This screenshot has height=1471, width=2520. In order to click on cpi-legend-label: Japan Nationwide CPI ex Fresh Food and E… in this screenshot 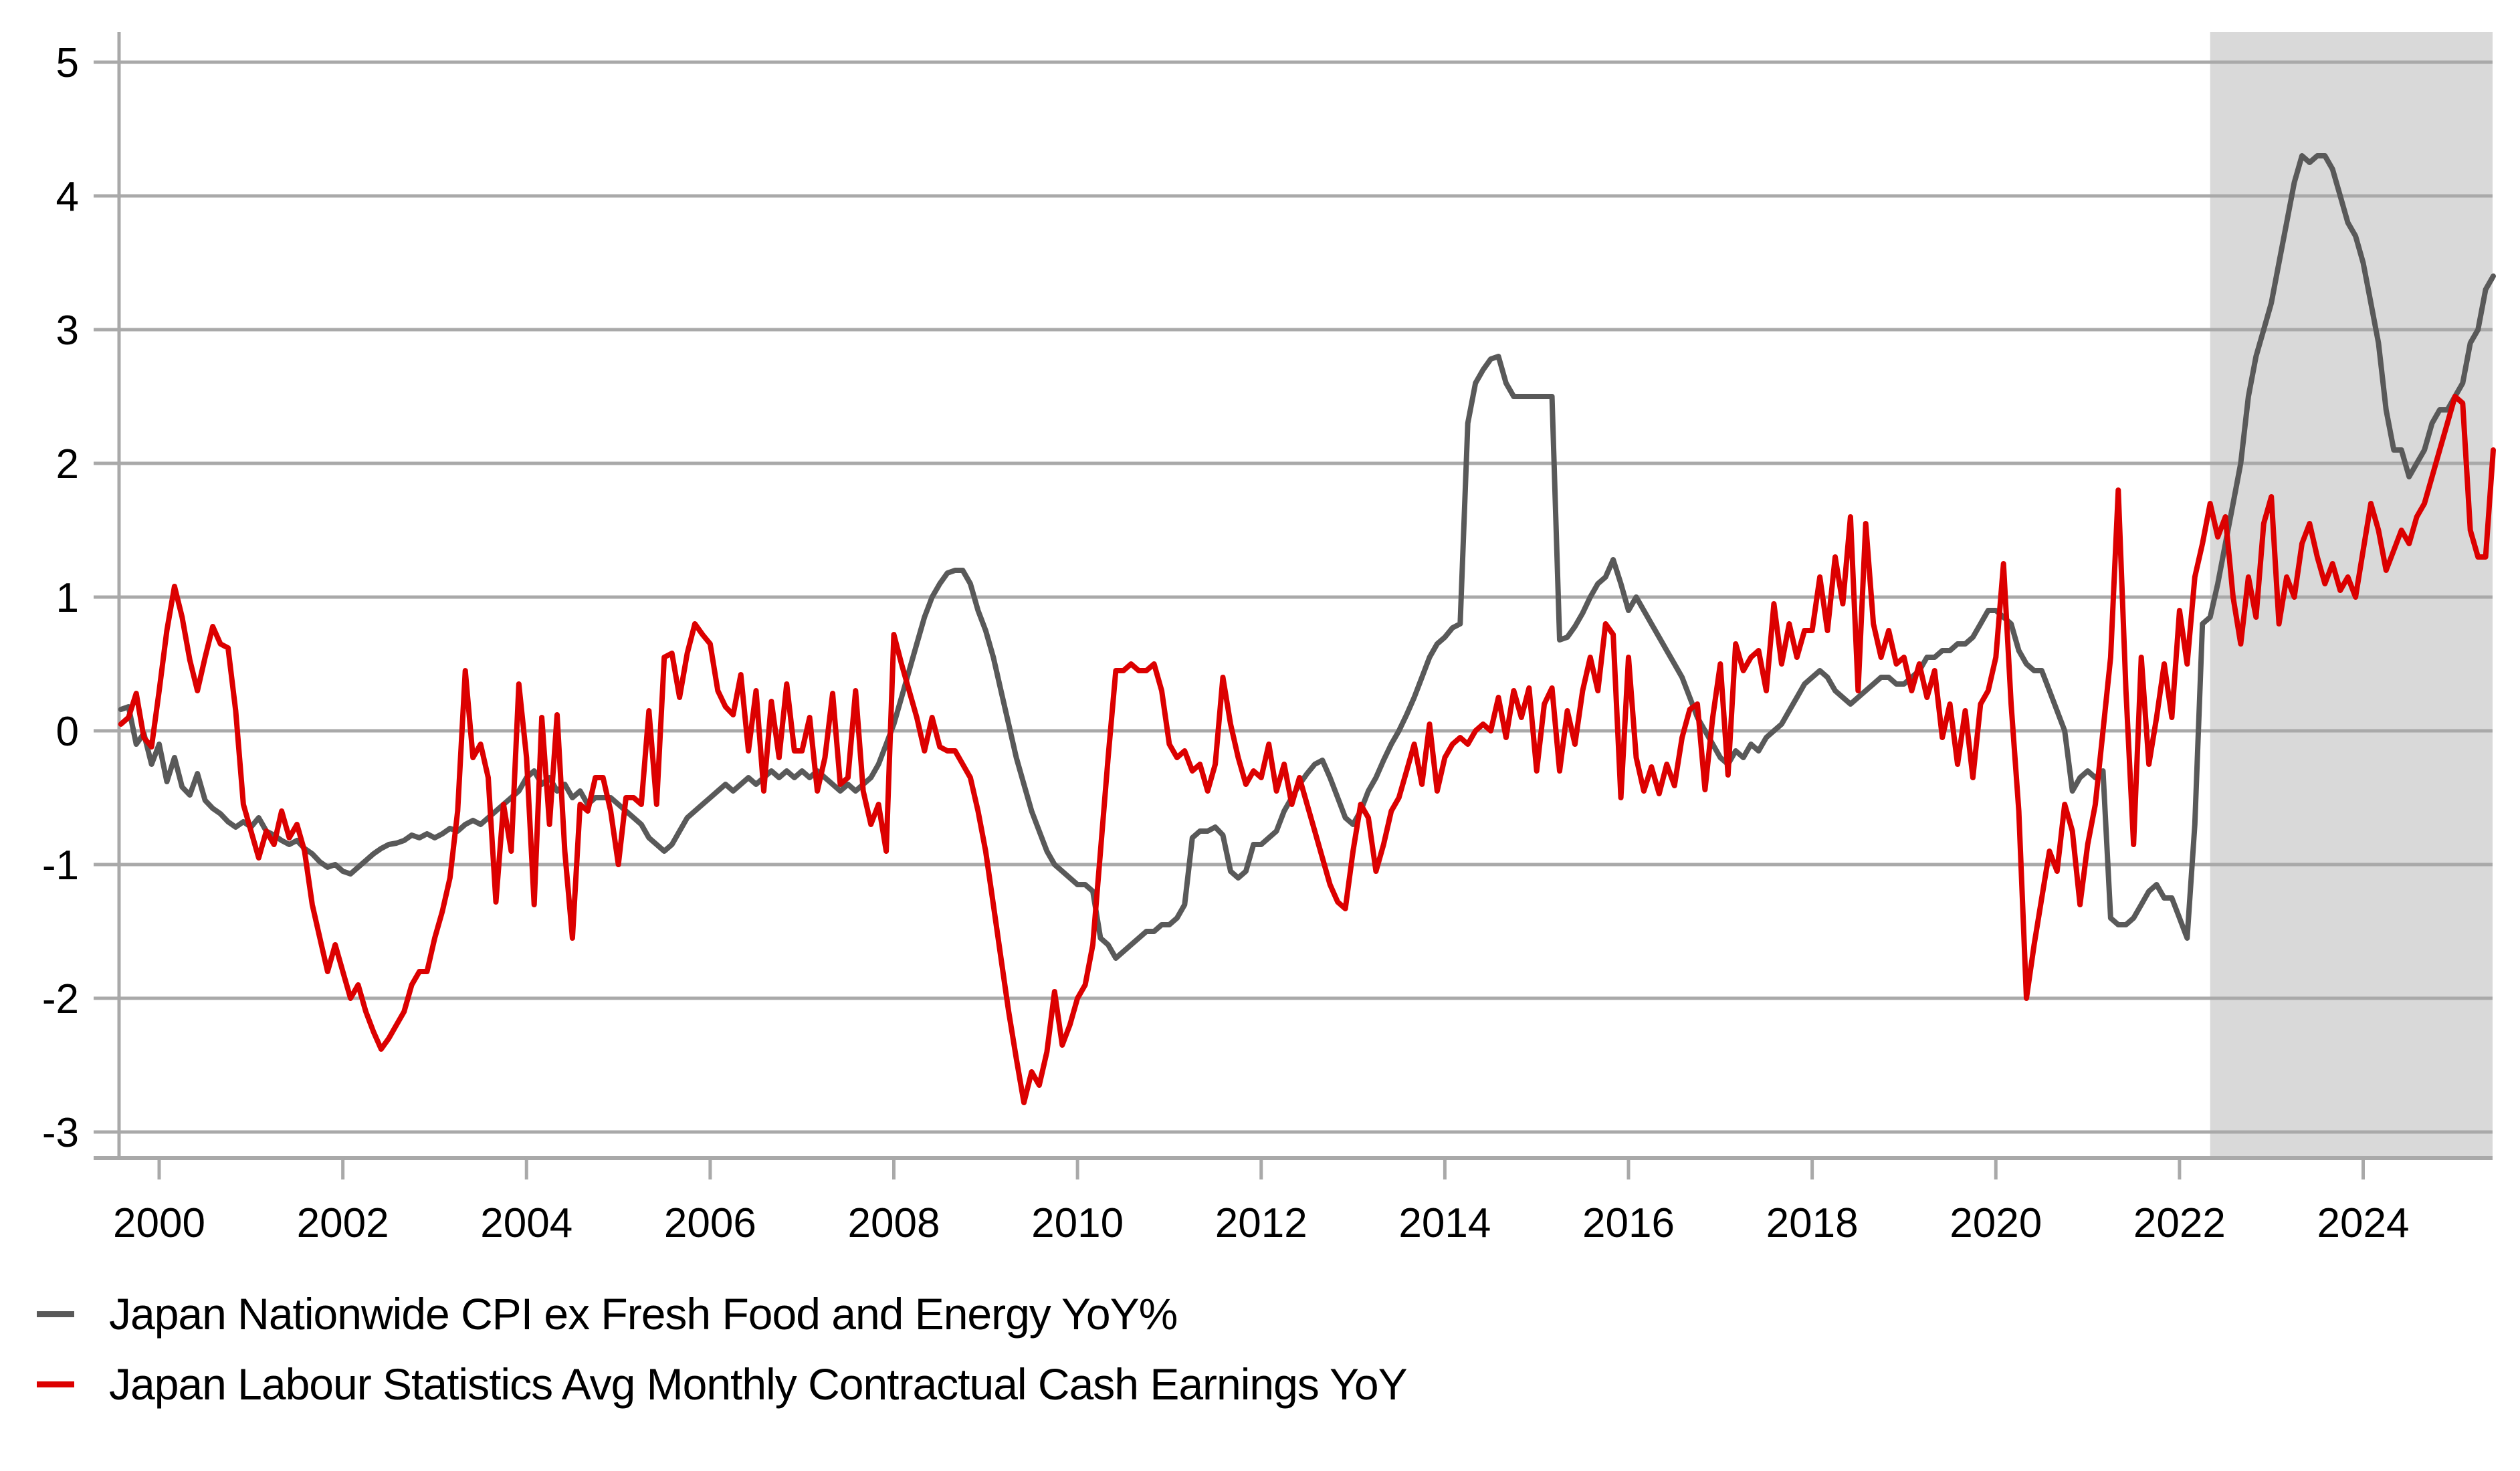, I will do `click(643, 1314)`.